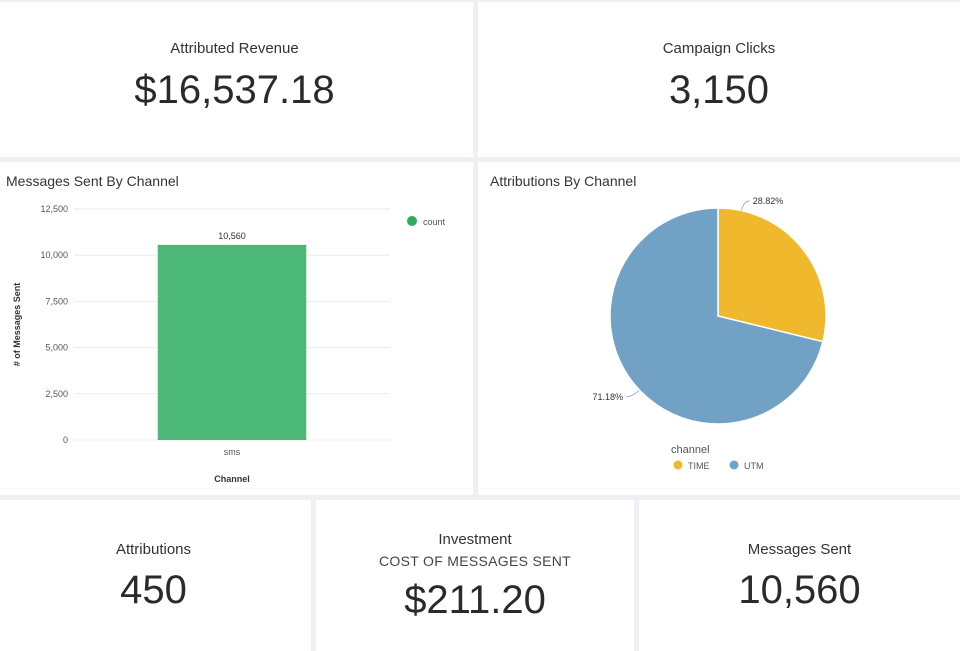  What do you see at coordinates (768, 201) in the screenshot?
I see `pie-slice-label: 28.82%` at bounding box center [768, 201].